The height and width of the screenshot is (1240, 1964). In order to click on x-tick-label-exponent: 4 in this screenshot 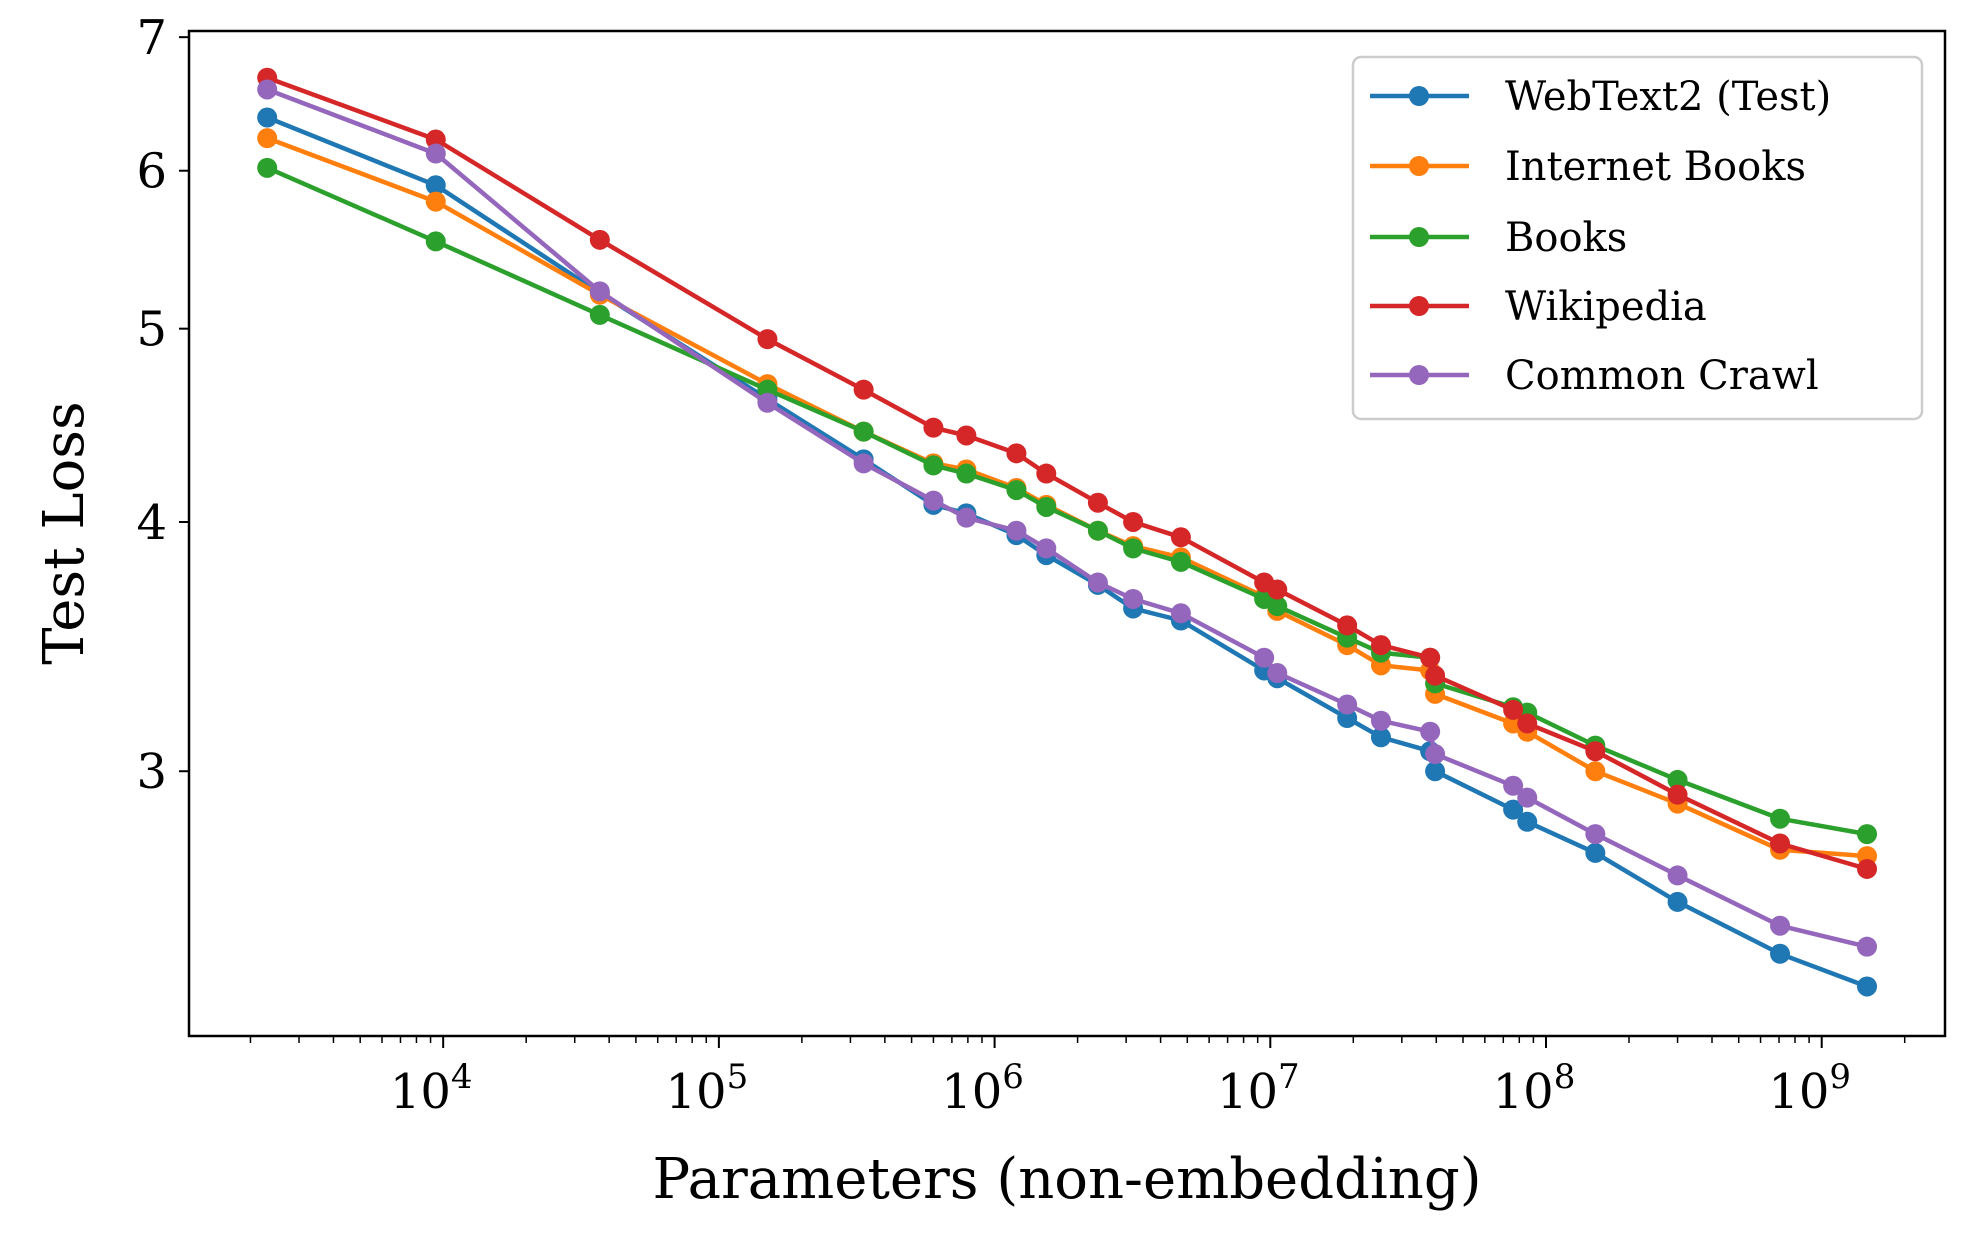, I will do `click(462, 1077)`.